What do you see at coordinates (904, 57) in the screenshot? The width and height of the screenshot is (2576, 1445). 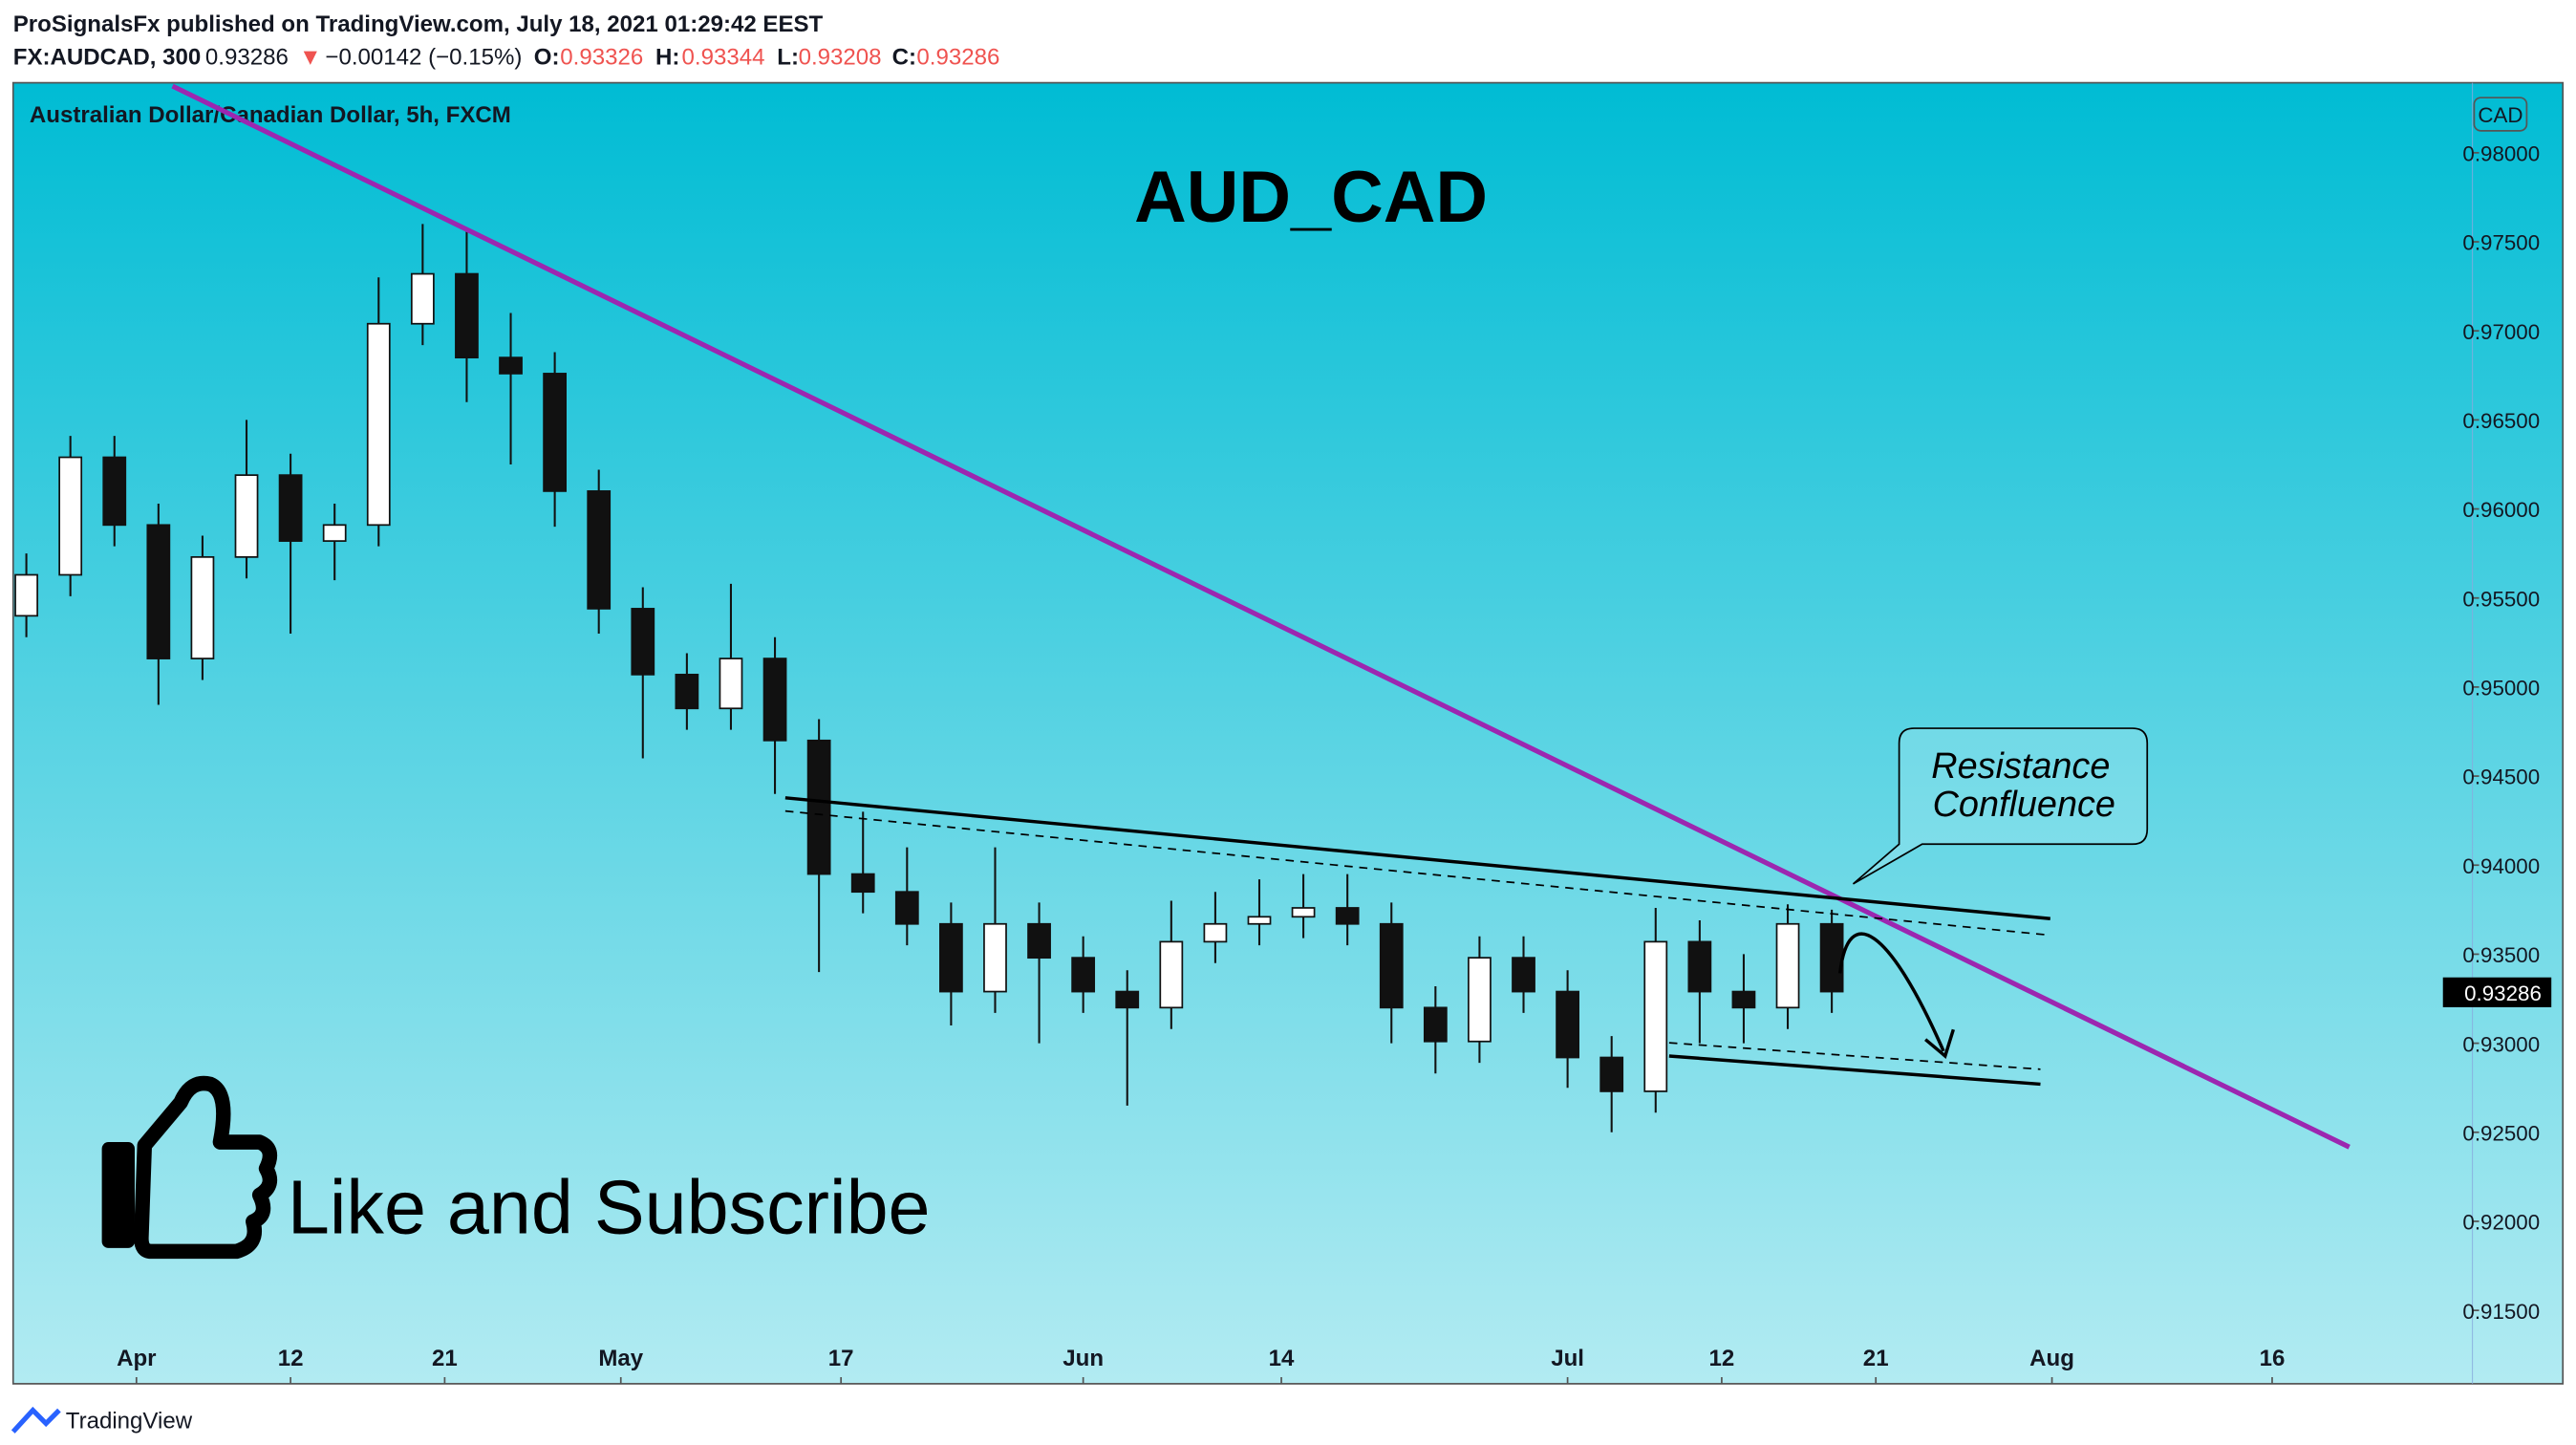 I see `close-label: C:` at bounding box center [904, 57].